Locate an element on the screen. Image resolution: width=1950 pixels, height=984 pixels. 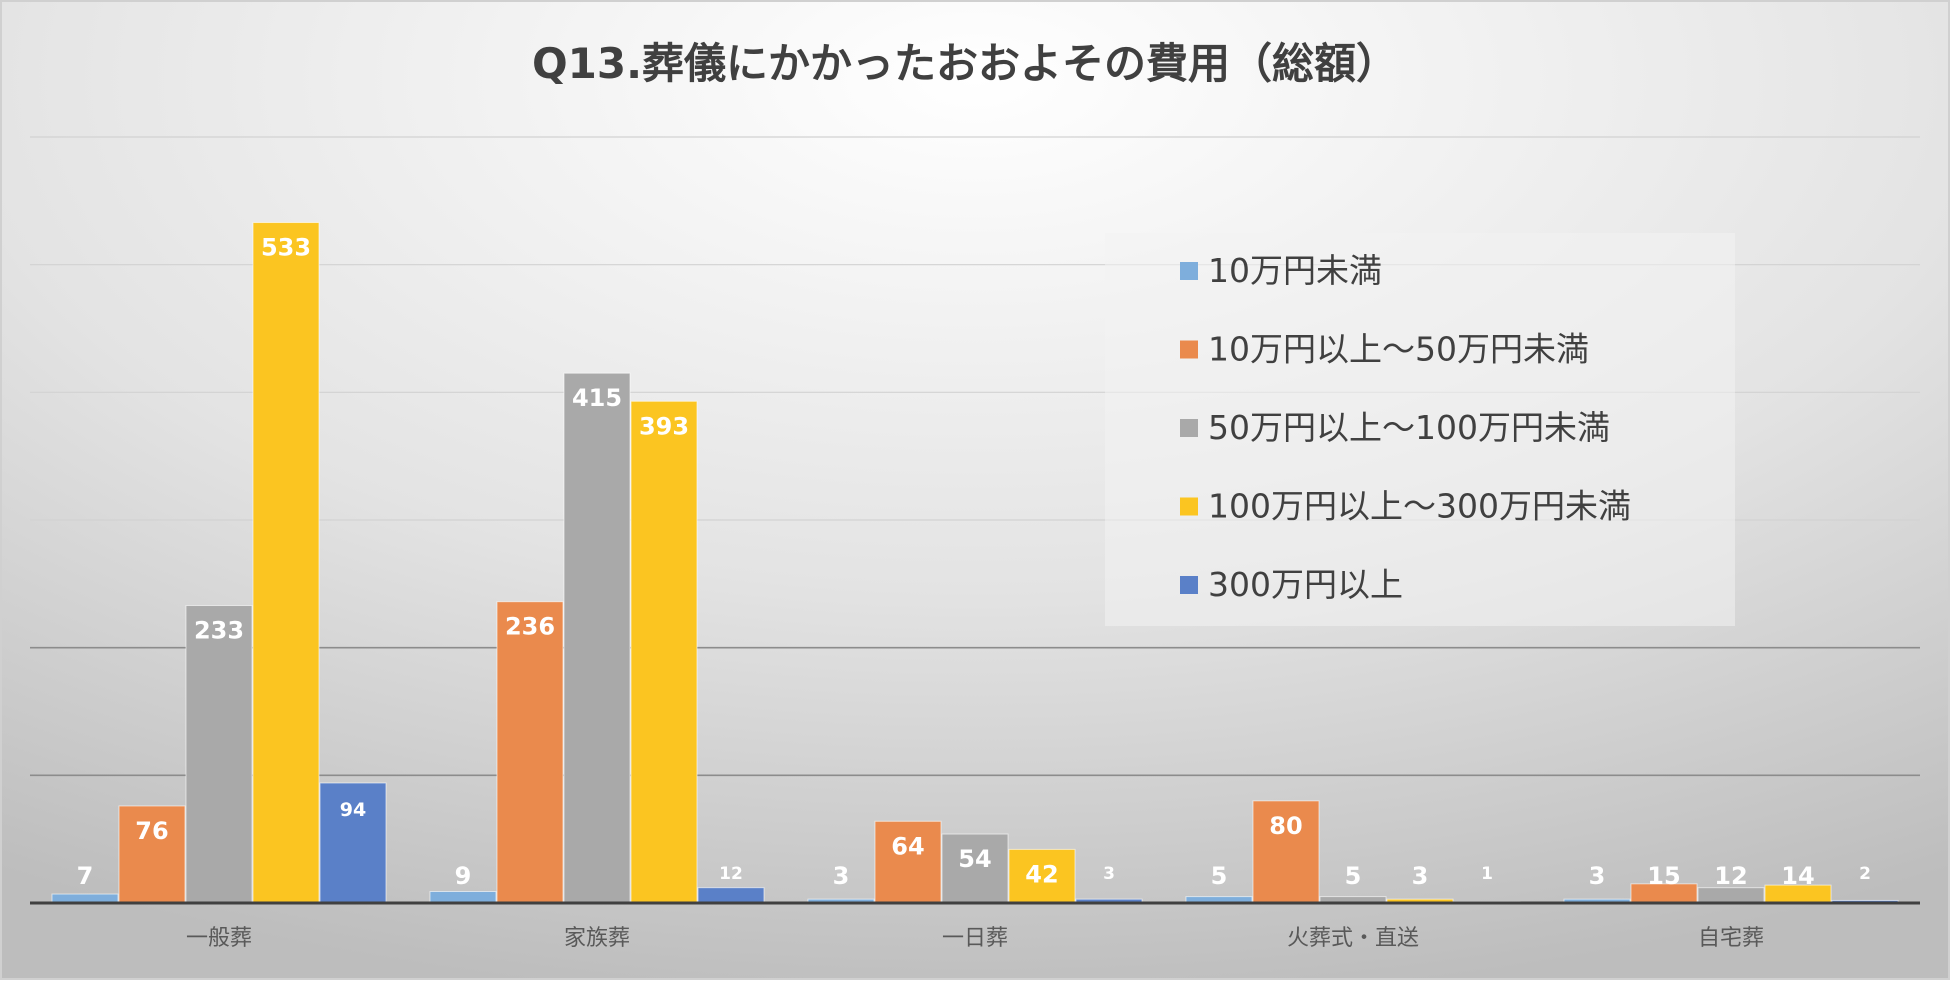
data-label: 64 is located at coordinates (907, 846).